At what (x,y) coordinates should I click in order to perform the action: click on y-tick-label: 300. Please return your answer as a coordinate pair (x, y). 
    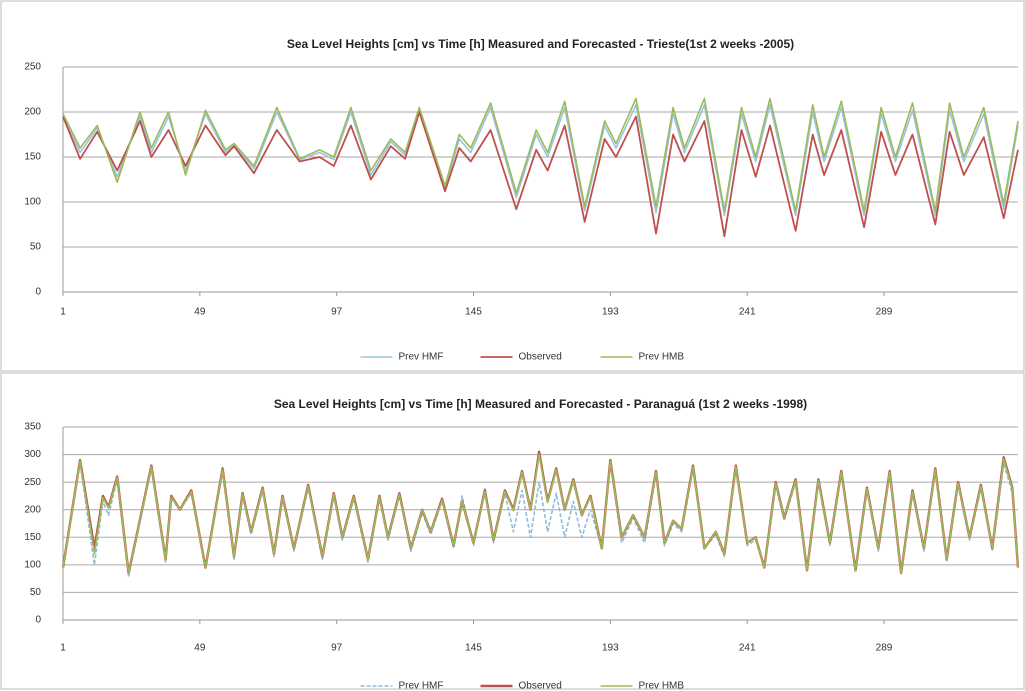
    Looking at the image, I should click on (32, 454).